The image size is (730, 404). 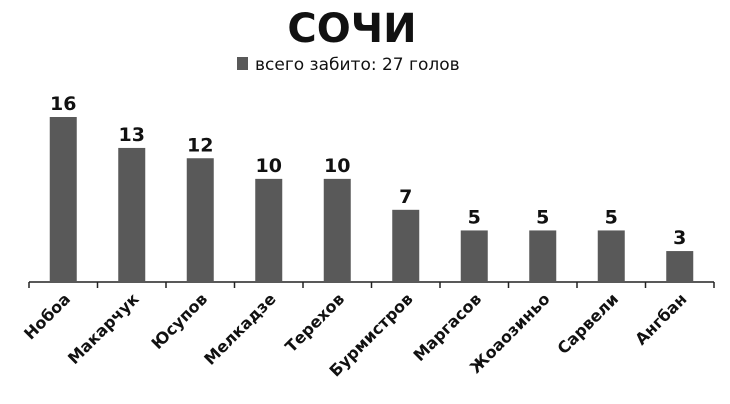 What do you see at coordinates (200, 145) in the screenshot?
I see `data-label: 12` at bounding box center [200, 145].